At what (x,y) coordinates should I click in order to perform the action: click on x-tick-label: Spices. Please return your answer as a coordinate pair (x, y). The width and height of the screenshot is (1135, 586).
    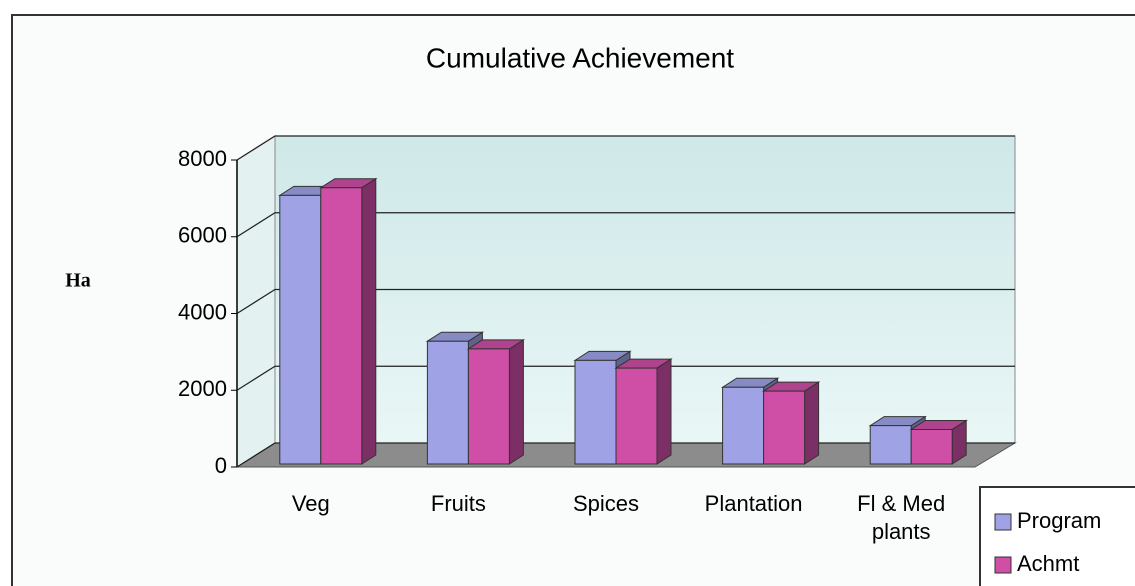
    Looking at the image, I should click on (606, 503).